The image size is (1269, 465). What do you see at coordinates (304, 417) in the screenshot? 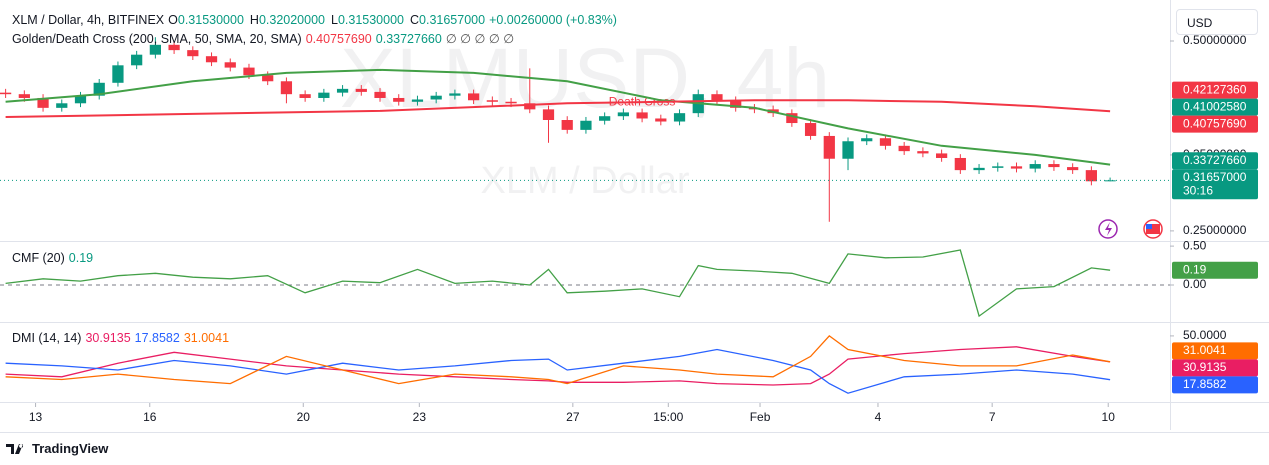
I see `x-tick-label: 20` at bounding box center [304, 417].